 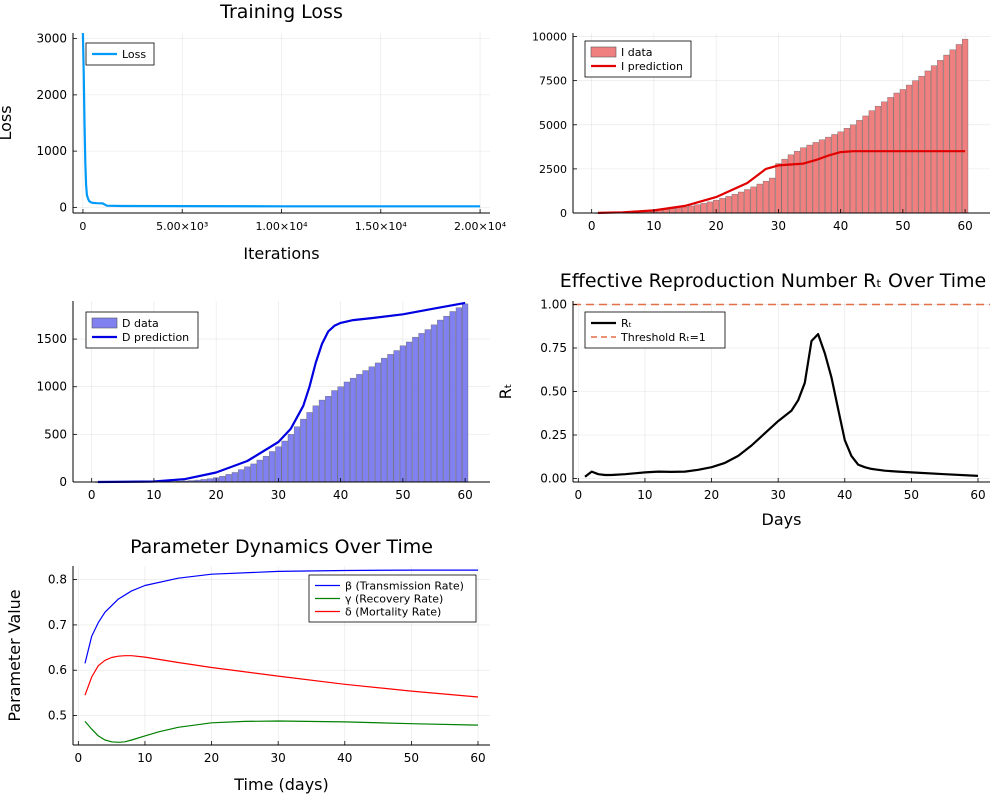 I want to click on y-tick-label: 3000, so click(x=51, y=39).